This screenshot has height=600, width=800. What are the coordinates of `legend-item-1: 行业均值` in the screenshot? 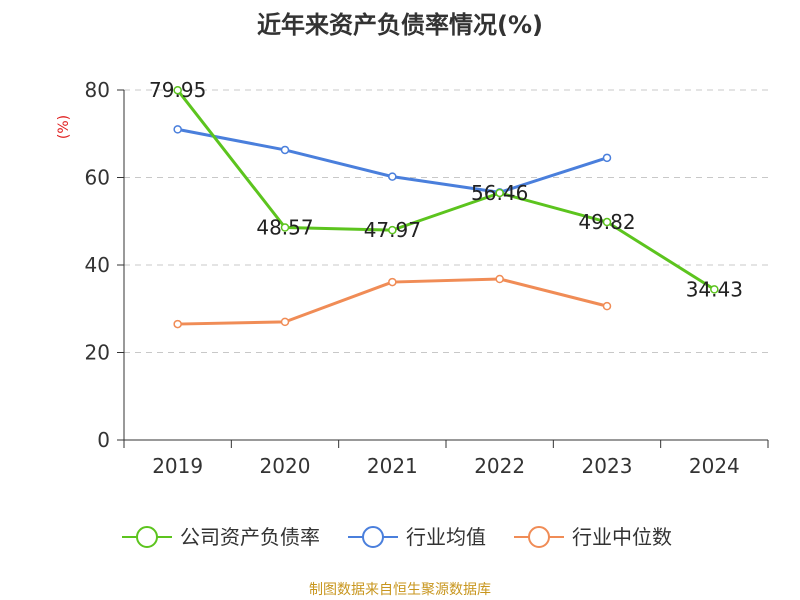 It's located at (417, 537).